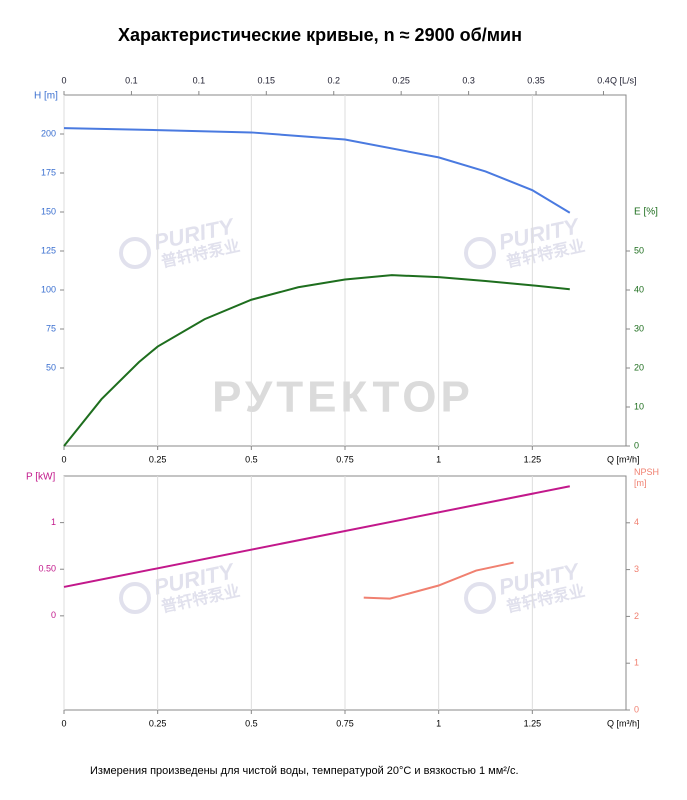  I want to click on y2-tick-label: 20, so click(639, 367).